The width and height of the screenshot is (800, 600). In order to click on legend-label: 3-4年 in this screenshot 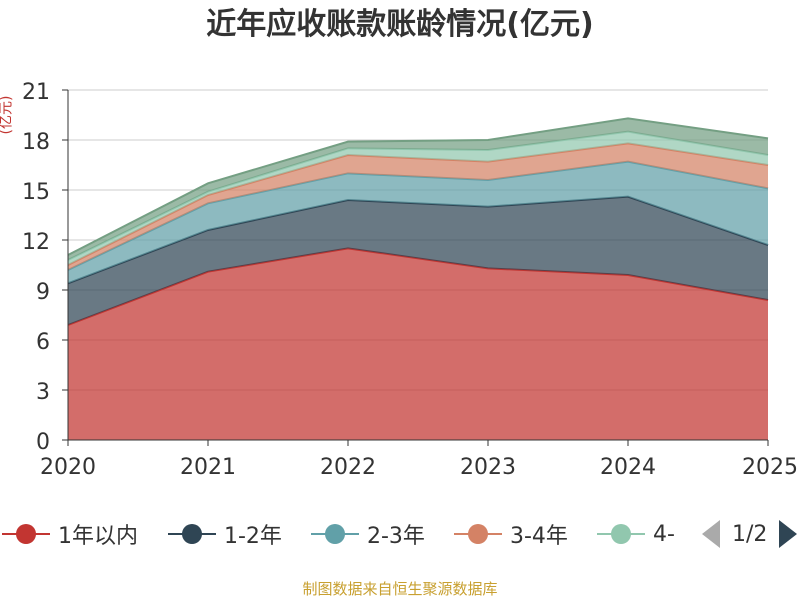, I will do `click(539, 536)`.